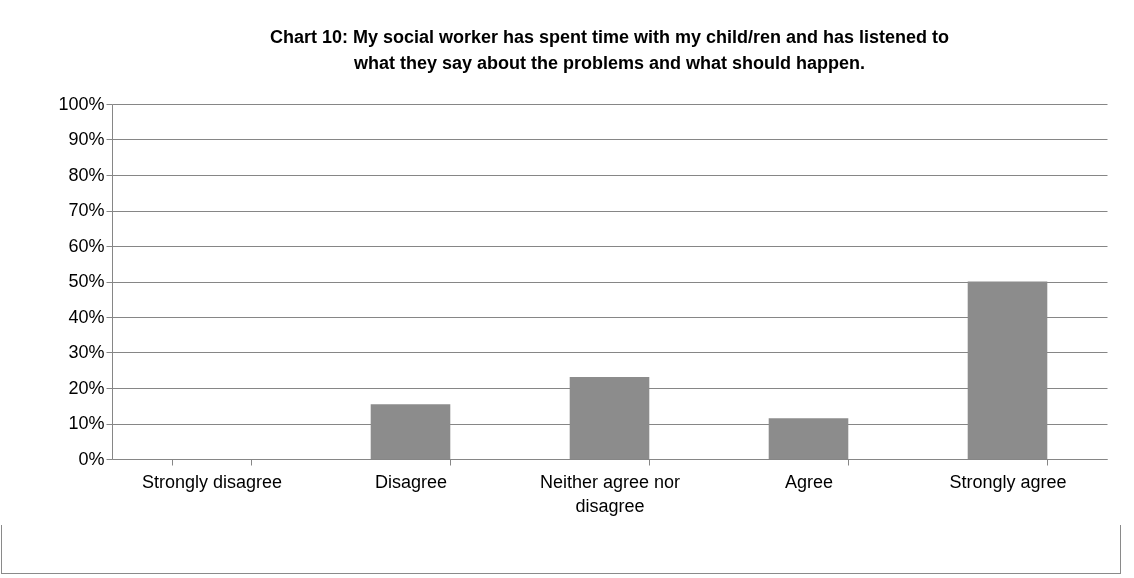 The width and height of the screenshot is (1134, 578). What do you see at coordinates (81, 103) in the screenshot?
I see `y-tick-label: 100%` at bounding box center [81, 103].